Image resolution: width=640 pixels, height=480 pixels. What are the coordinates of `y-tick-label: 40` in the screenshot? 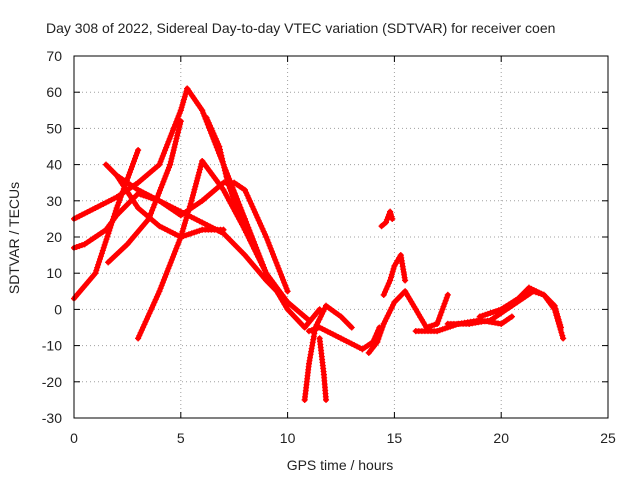 It's located at (54, 165).